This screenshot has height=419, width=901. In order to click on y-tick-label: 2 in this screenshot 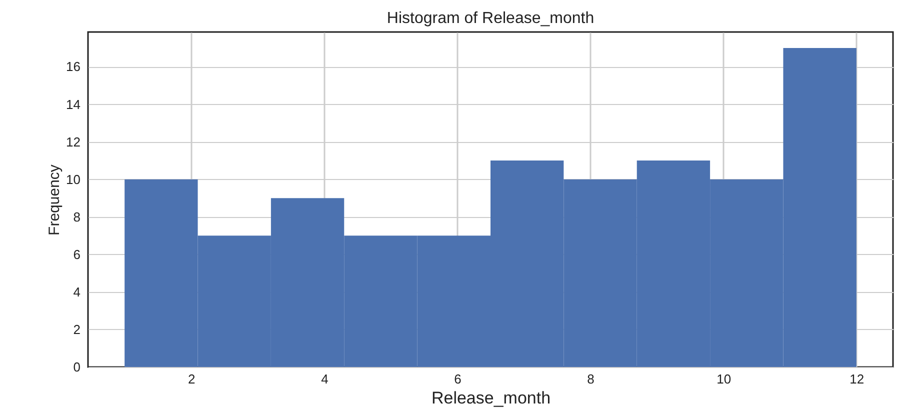, I will do `click(76, 329)`.